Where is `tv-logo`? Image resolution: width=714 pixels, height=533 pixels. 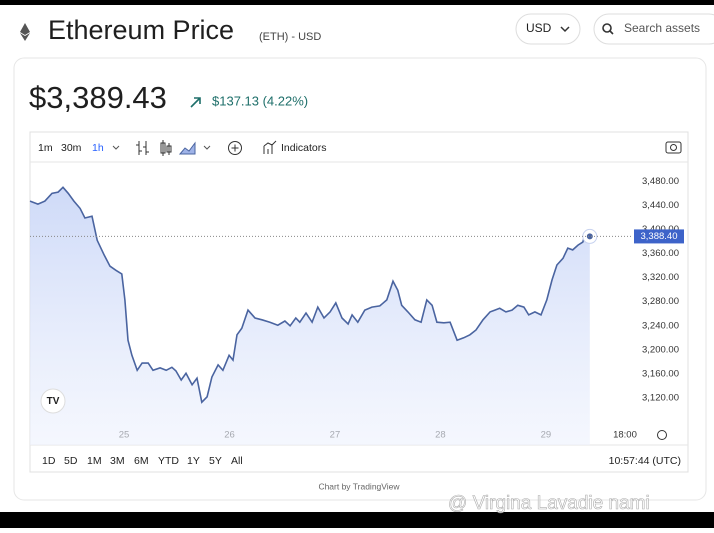
tv-logo is located at coordinates (53, 401).